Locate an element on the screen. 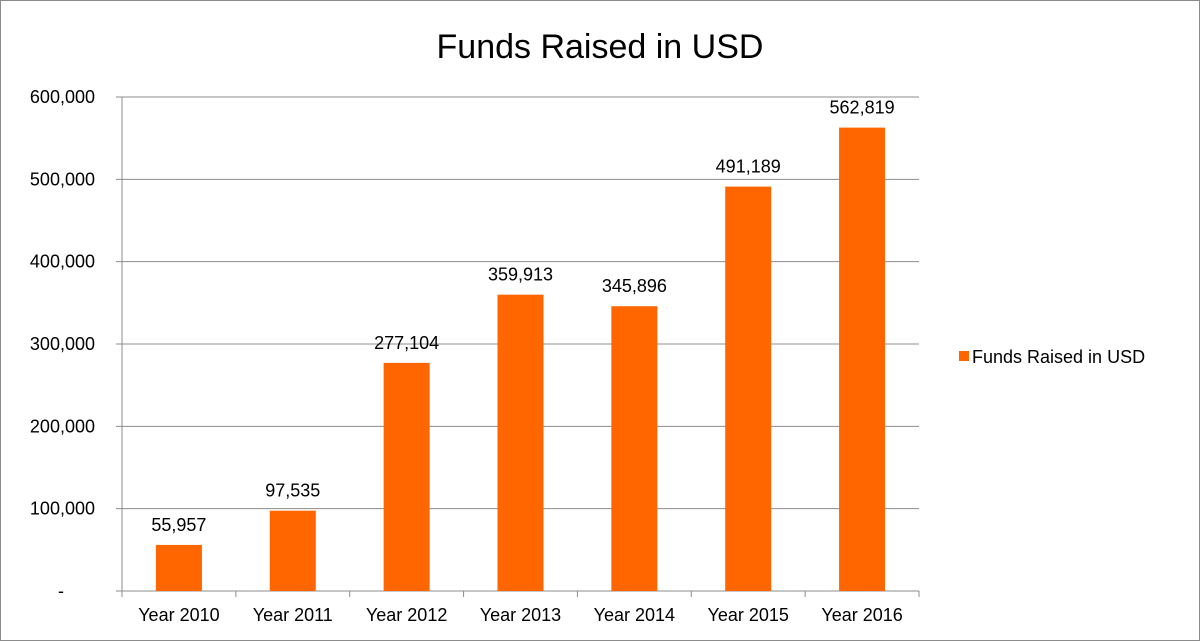 The image size is (1200, 641). legend-label: Funds Raised in USD is located at coordinates (1058, 357).